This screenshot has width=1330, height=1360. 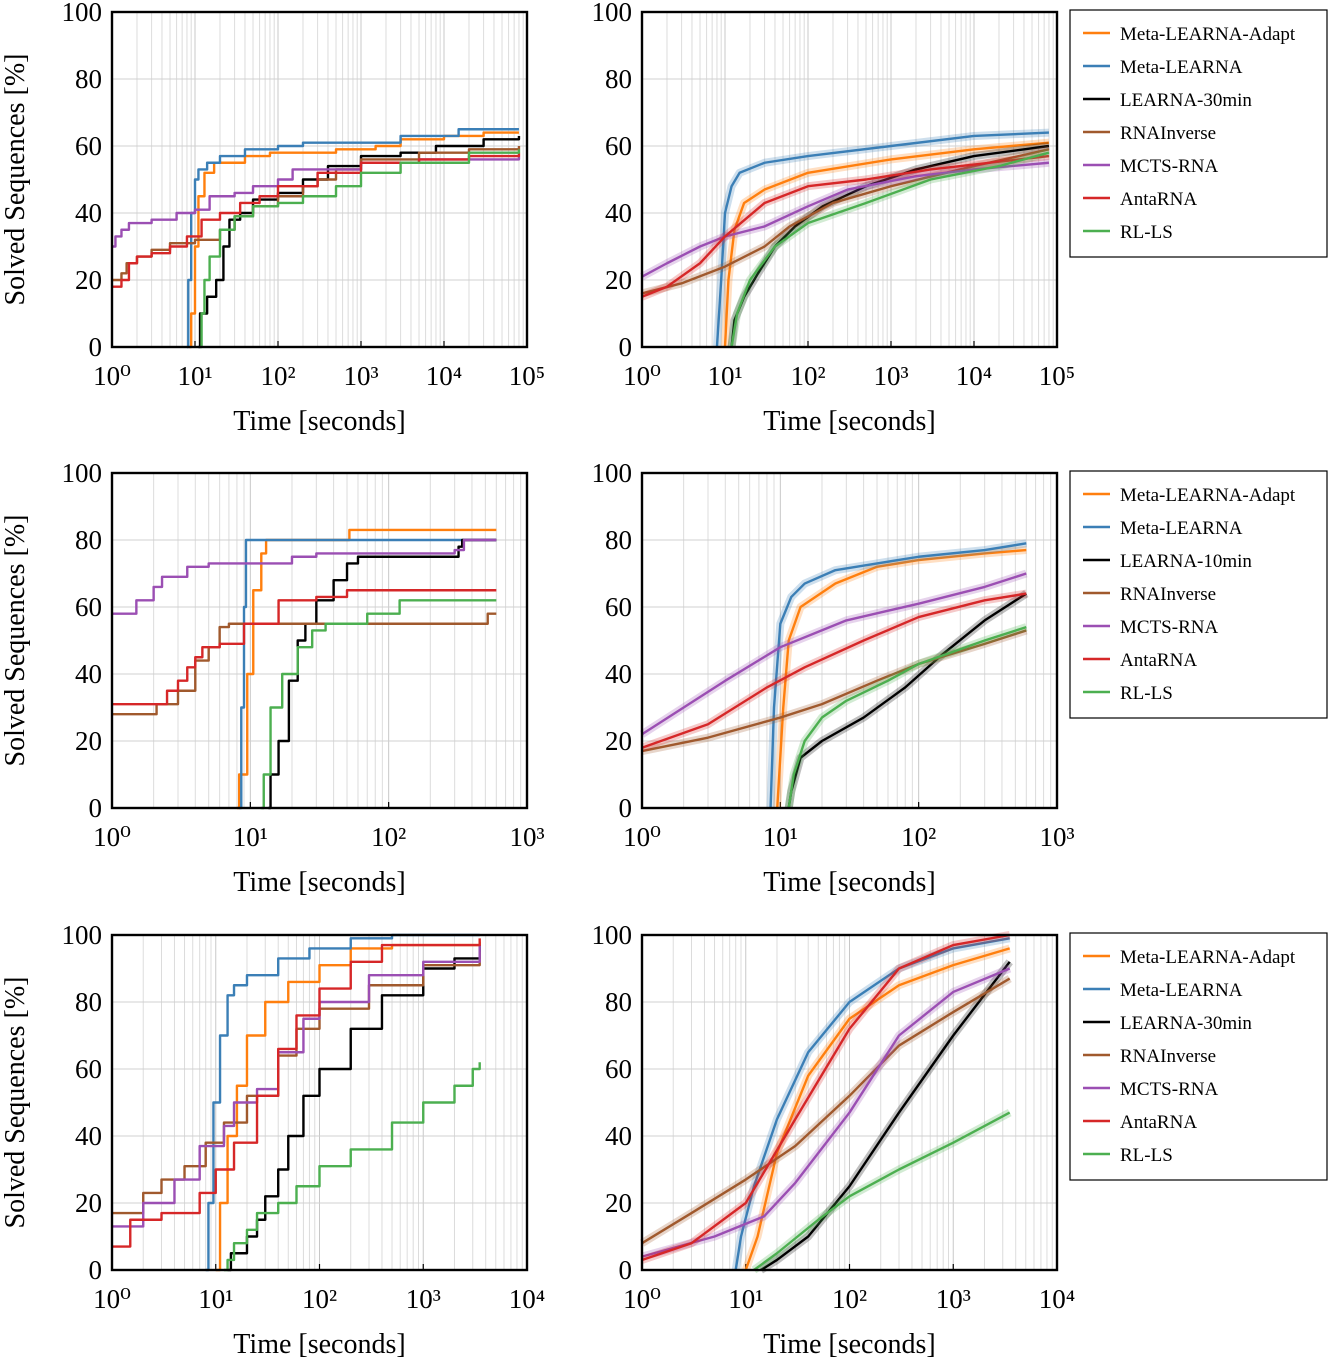 I want to click on legend-entry: MCTS-RNA, so click(x=1169, y=166).